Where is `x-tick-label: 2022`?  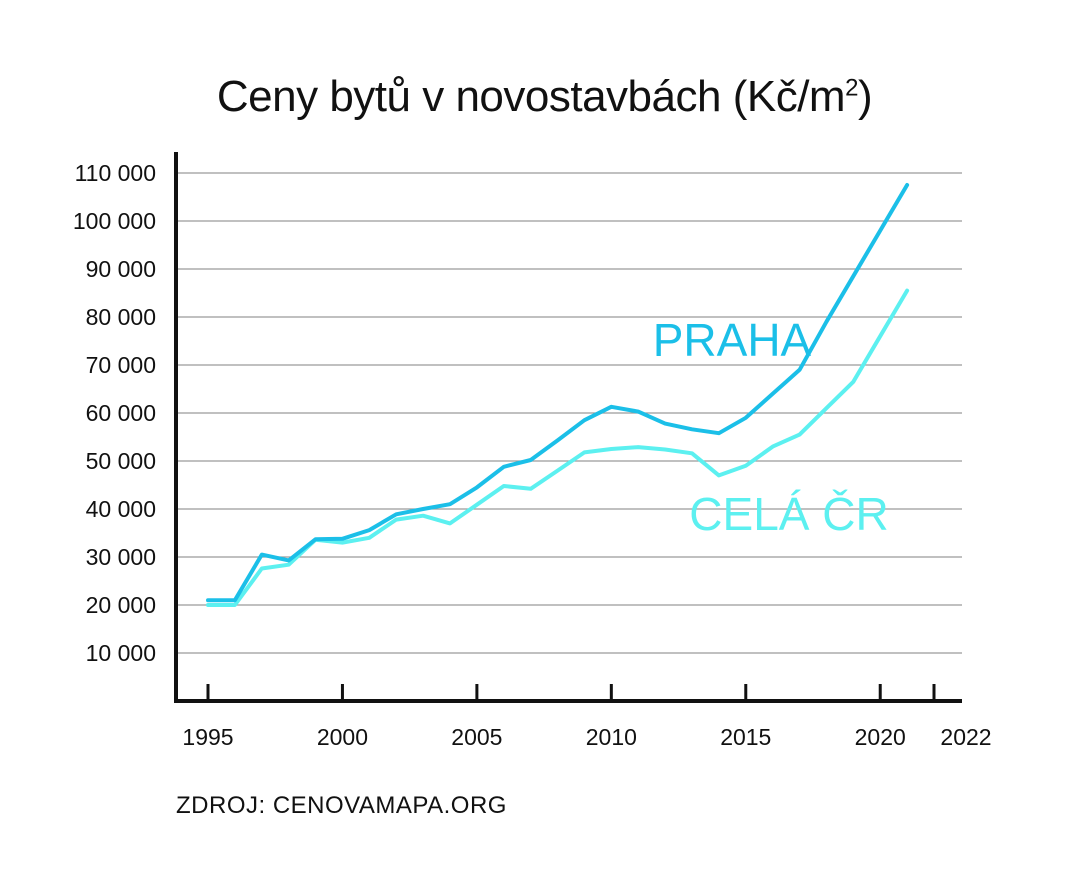
x-tick-label: 2022 is located at coordinates (965, 737).